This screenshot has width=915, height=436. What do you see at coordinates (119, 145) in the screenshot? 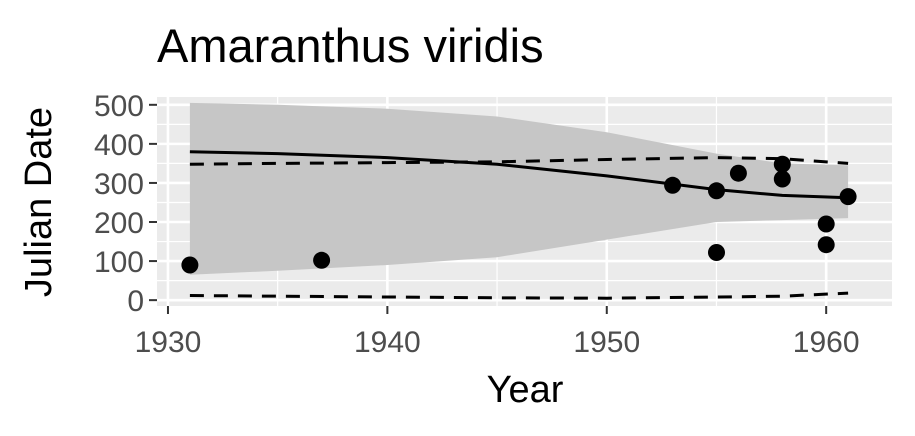
I see `y-tick-label: 400` at bounding box center [119, 145].